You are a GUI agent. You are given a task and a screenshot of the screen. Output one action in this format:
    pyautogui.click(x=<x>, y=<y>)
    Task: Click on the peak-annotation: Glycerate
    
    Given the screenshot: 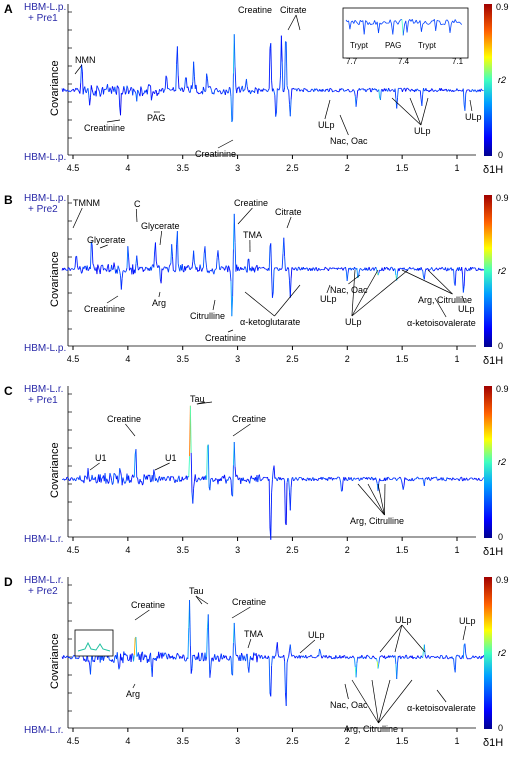 What is the action you would take?
    pyautogui.click(x=160, y=226)
    